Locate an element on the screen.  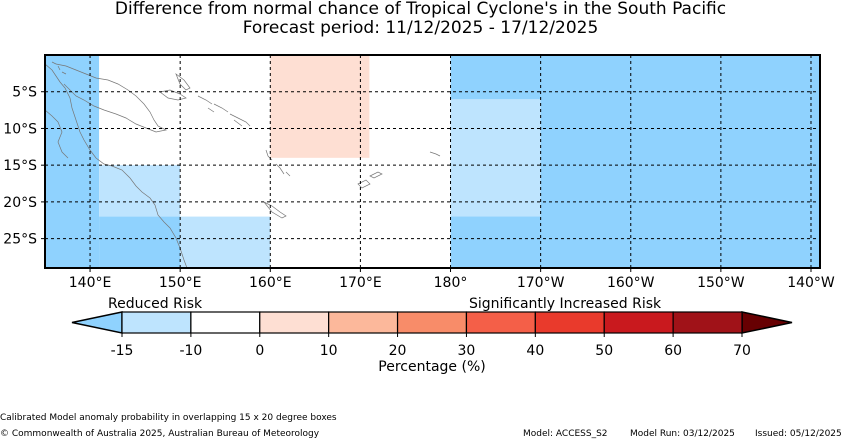
colorbar-under-arrow is located at coordinates (97, 322).